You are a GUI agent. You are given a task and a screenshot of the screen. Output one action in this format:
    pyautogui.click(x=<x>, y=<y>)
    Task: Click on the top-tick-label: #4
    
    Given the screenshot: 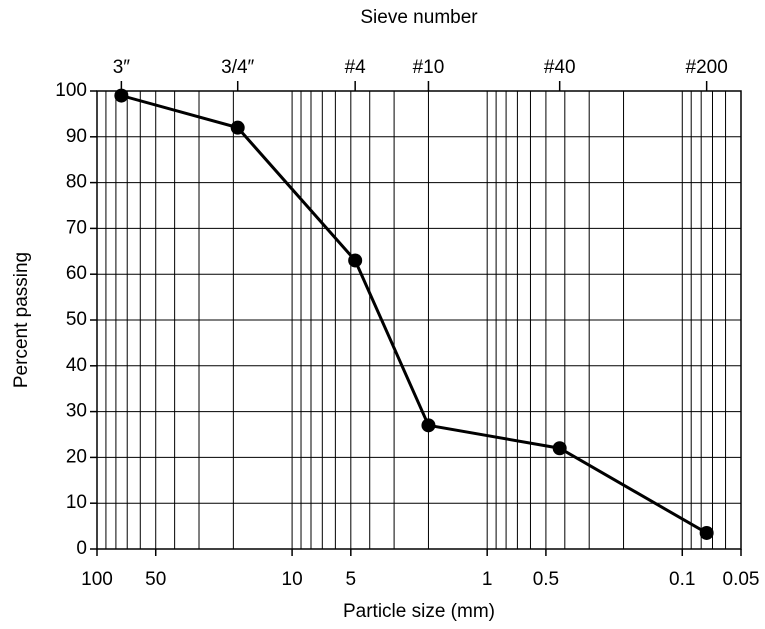 What is the action you would take?
    pyautogui.click(x=356, y=67)
    